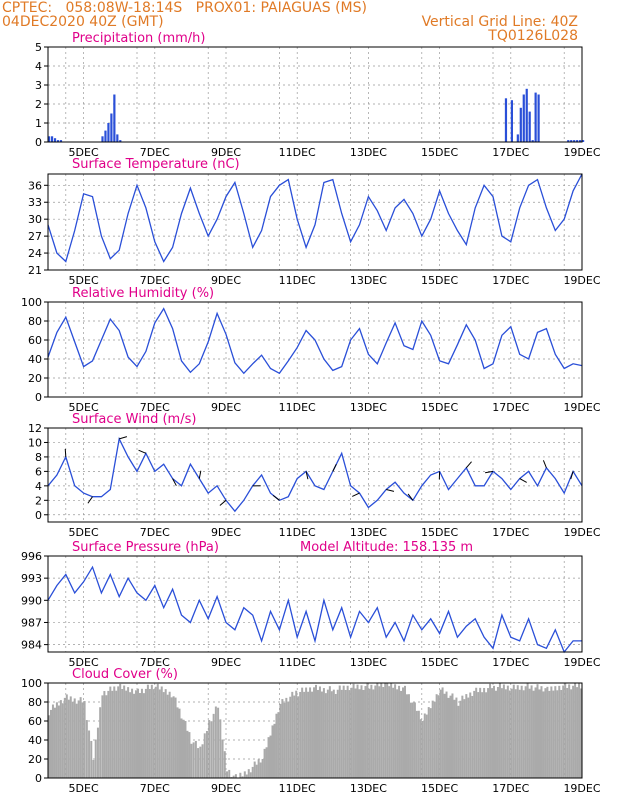 This screenshot has width=618, height=800. I want to click on panel-annotation: Model Altitude: 158.135 m, so click(386, 547).